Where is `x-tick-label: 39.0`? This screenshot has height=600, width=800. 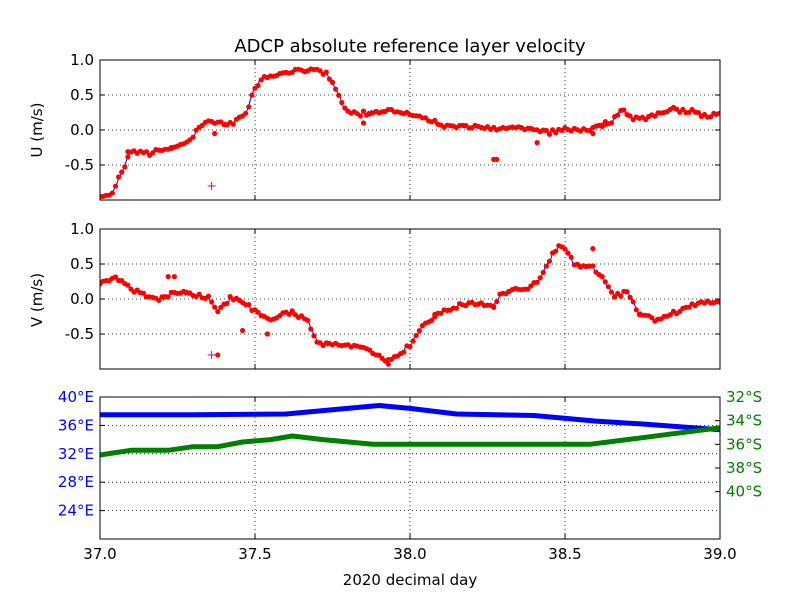
x-tick-label: 39.0 is located at coordinates (719, 554).